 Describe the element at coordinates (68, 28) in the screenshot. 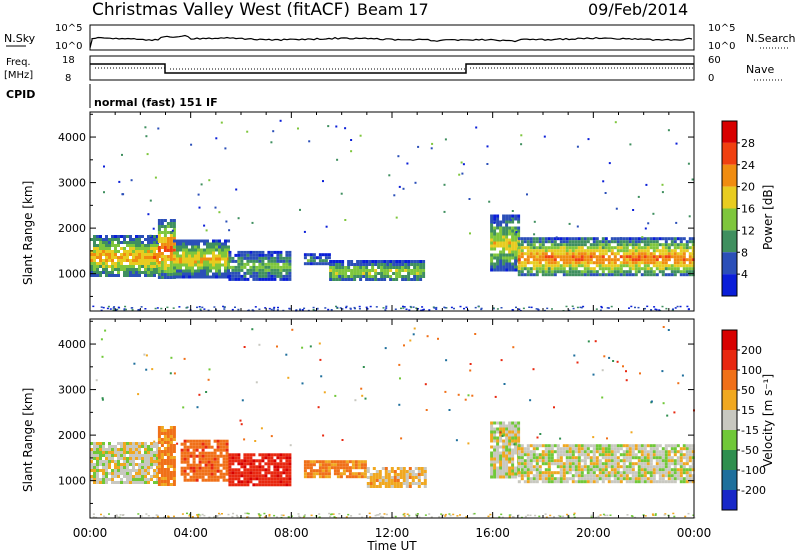

I see `nsky-tick-high: 10^5` at that location.